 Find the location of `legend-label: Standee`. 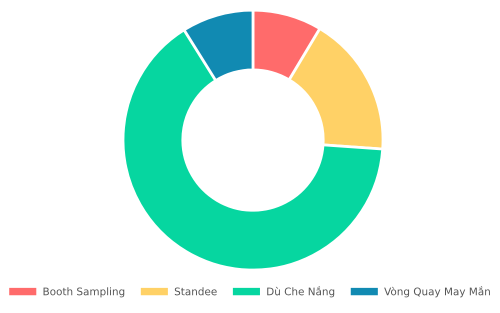

legend-label: Standee is located at coordinates (195, 291).